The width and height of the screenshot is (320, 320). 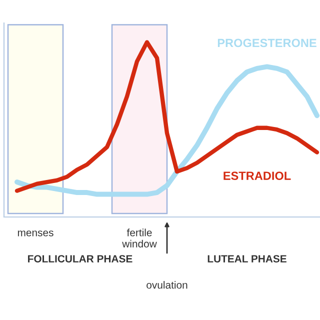 What do you see at coordinates (267, 43) in the screenshot?
I see `text: PROGESTERONE` at bounding box center [267, 43].